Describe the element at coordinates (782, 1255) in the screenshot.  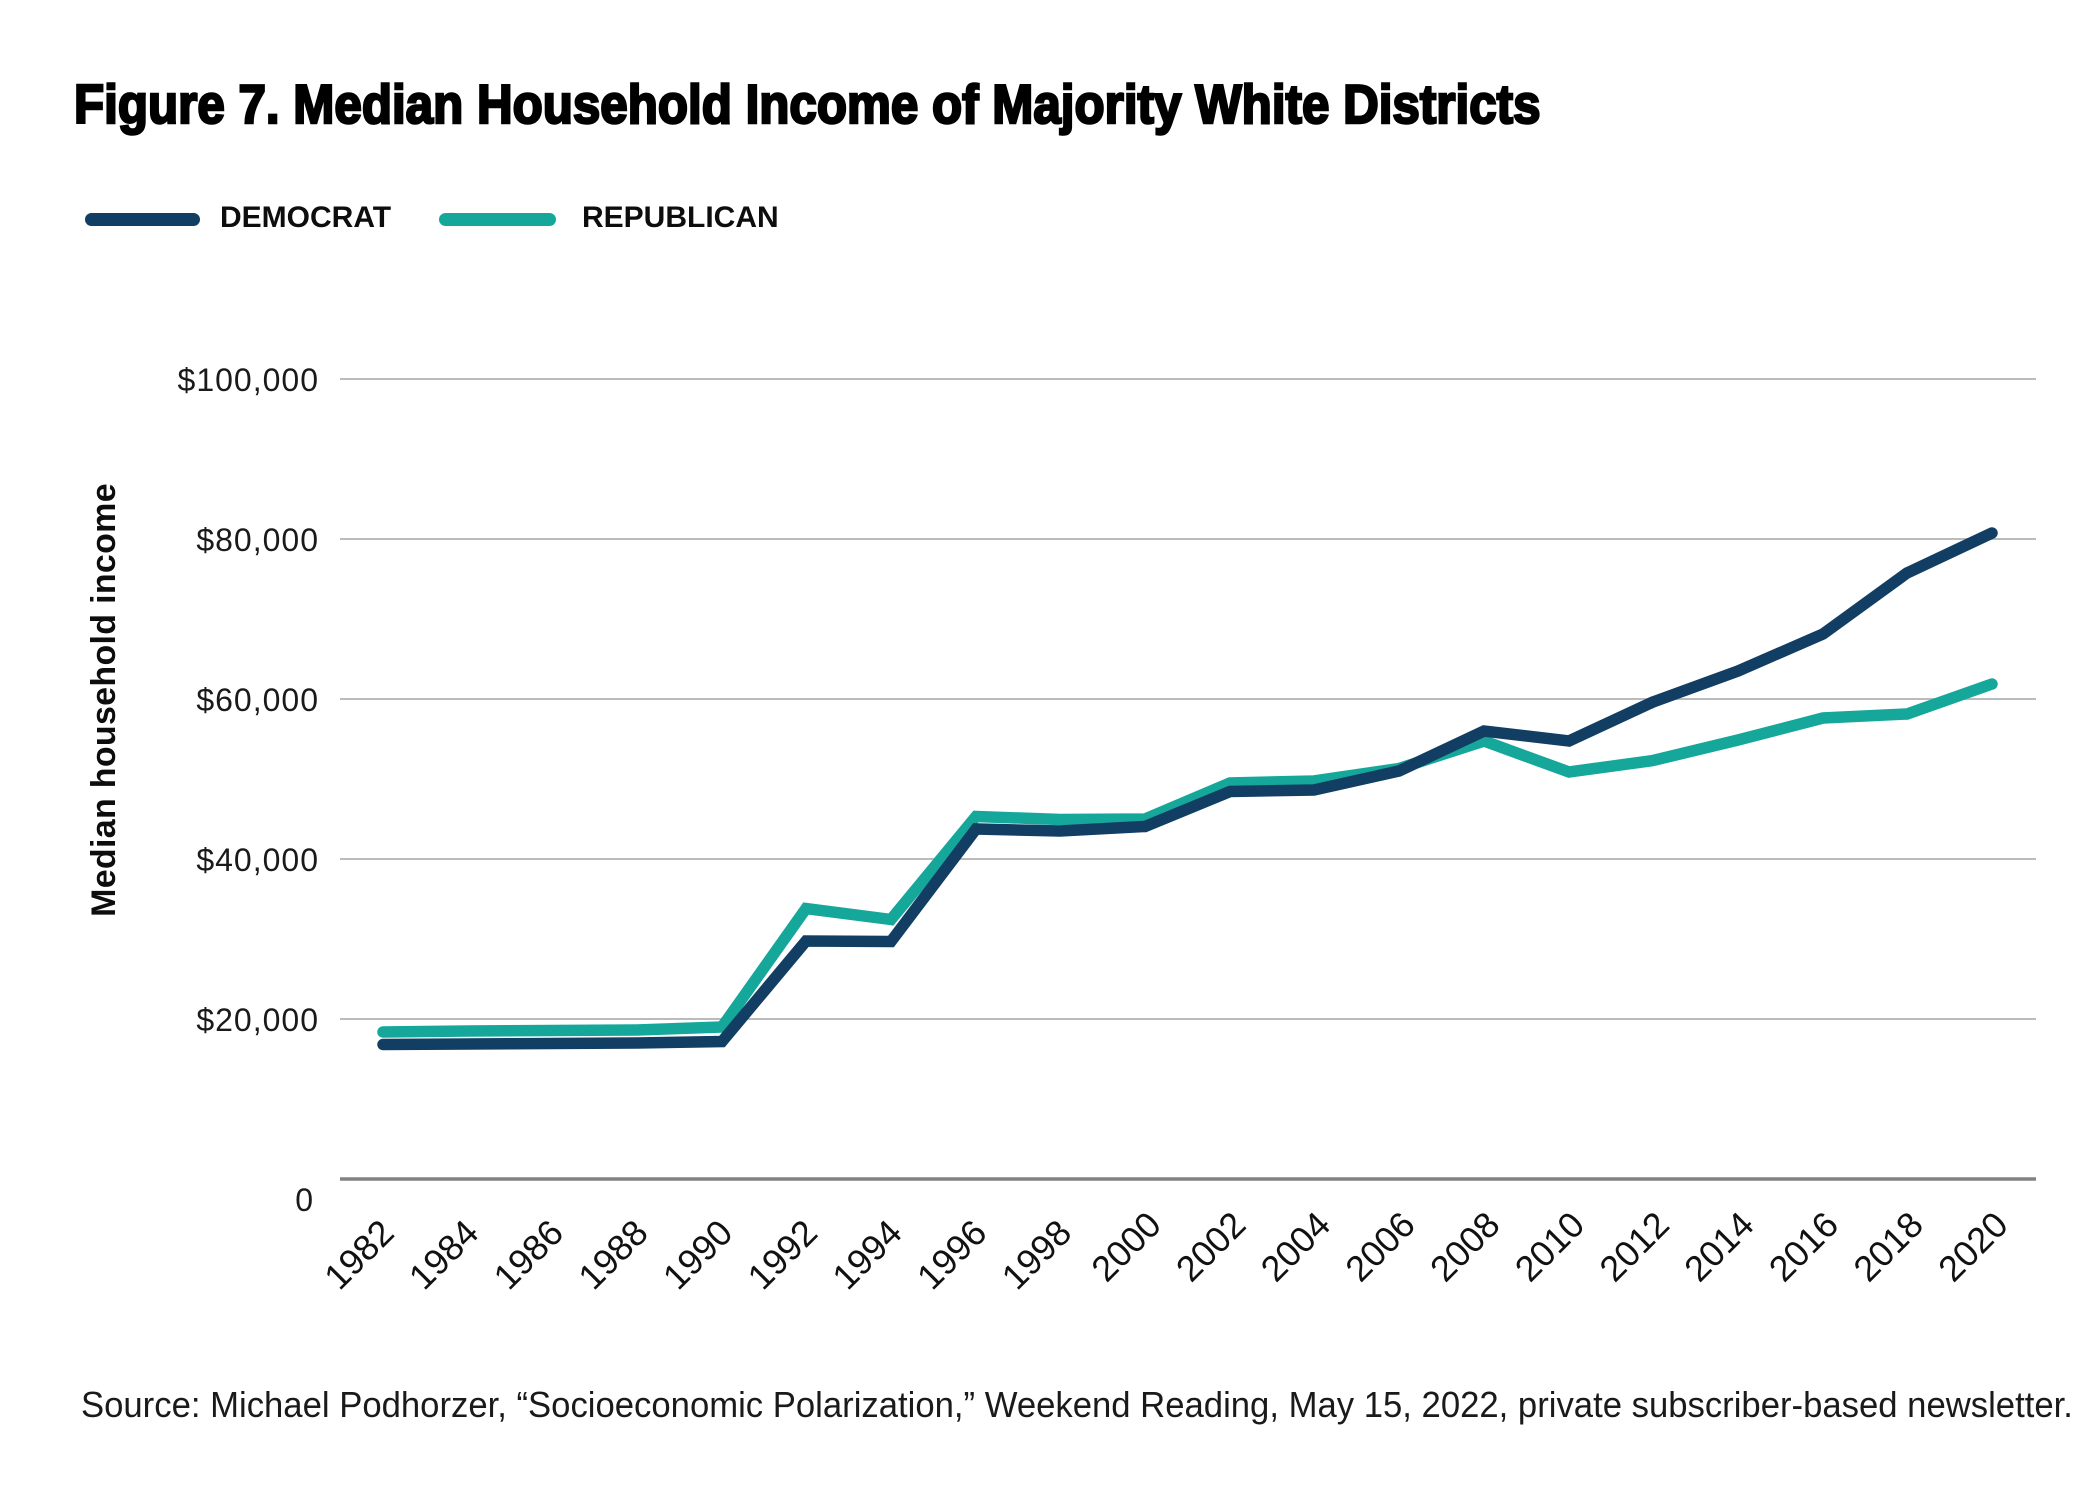
I see `svg-text: 1992` at that location.